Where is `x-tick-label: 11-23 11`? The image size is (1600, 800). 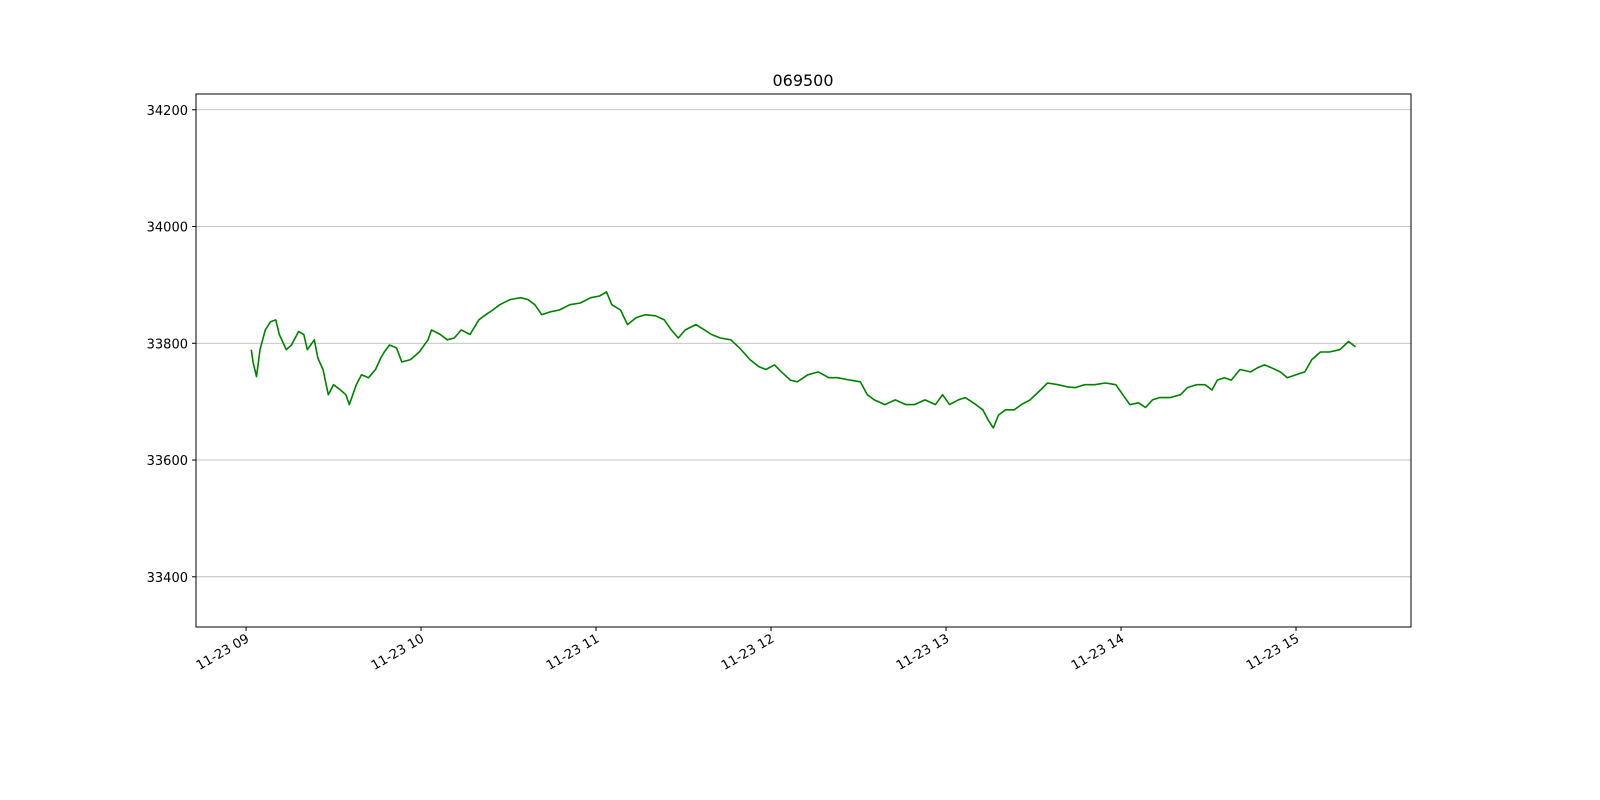 x-tick-label: 11-23 11 is located at coordinates (573, 652).